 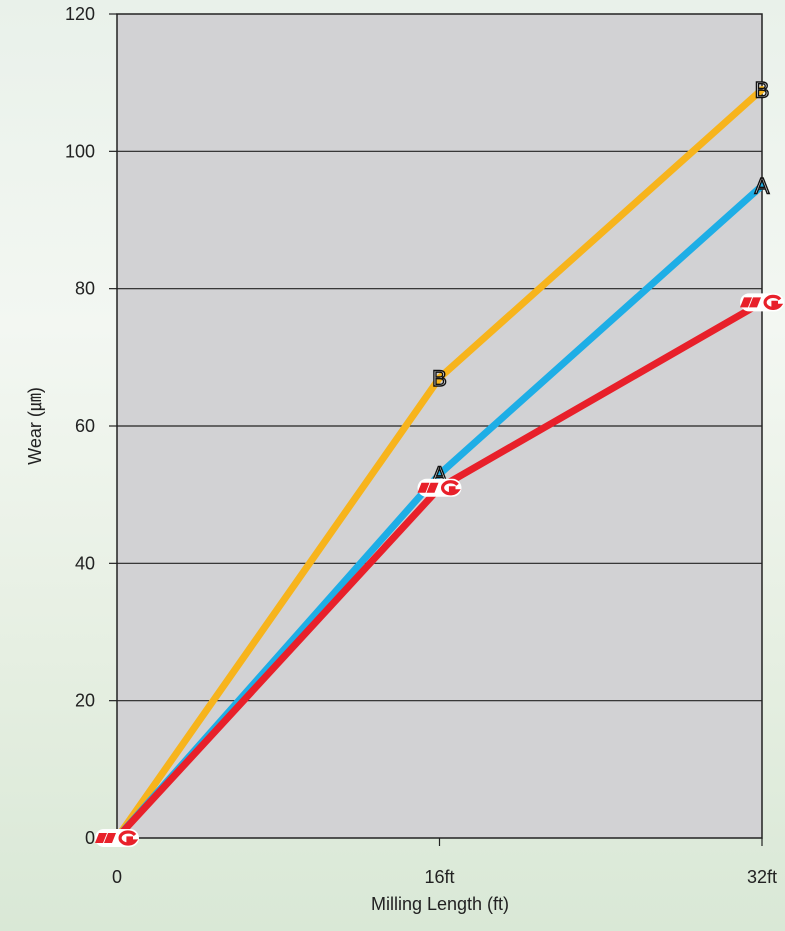 What do you see at coordinates (444, 862) in the screenshot?
I see `x-axis-ticks: 0 16ft 32ft` at bounding box center [444, 862].